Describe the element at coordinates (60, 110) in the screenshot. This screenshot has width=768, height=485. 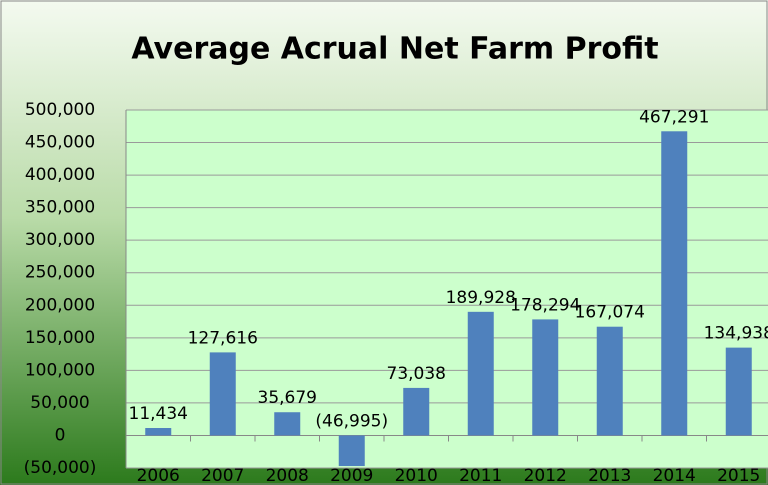
I see `y-tick-label: 500,000` at that location.